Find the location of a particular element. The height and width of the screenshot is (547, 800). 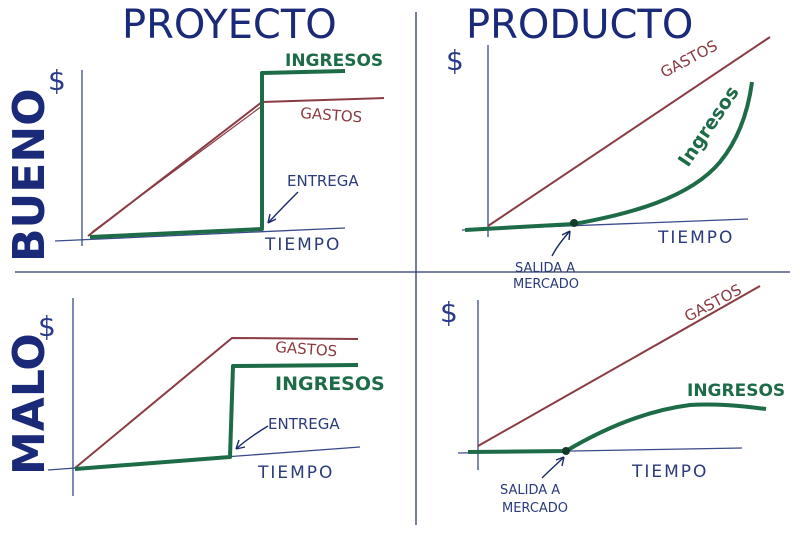

gastos-line-shadow is located at coordinates (177, 169).